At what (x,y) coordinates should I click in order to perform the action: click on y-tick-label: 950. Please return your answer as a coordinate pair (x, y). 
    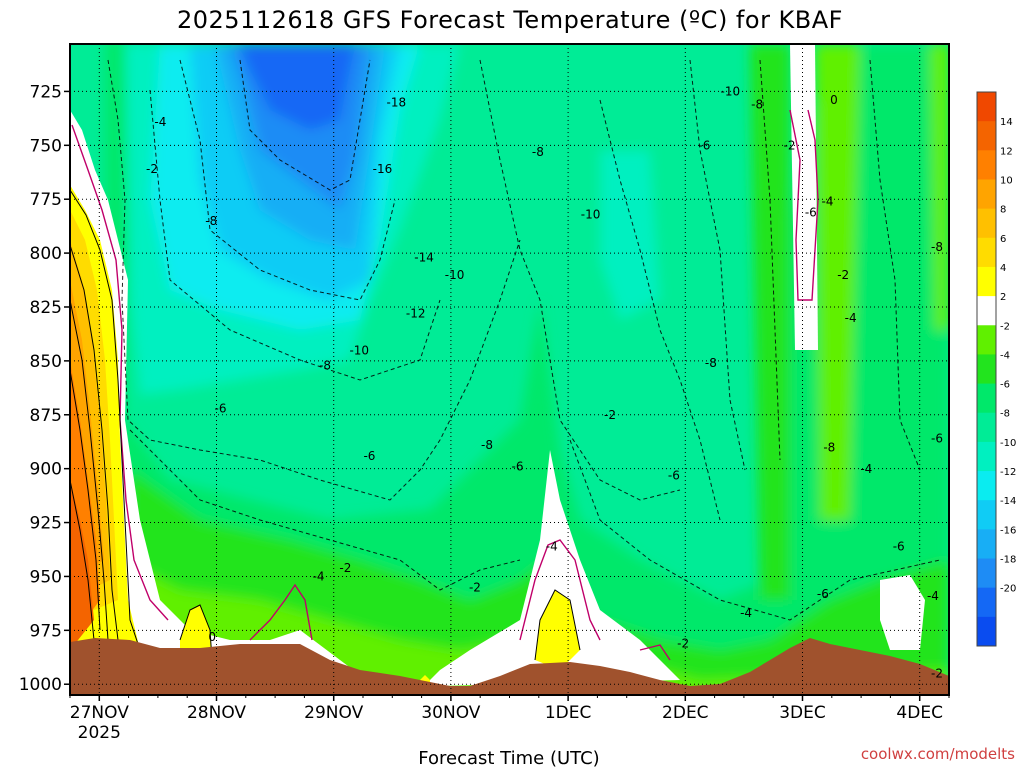
    Looking at the image, I should click on (46, 577).